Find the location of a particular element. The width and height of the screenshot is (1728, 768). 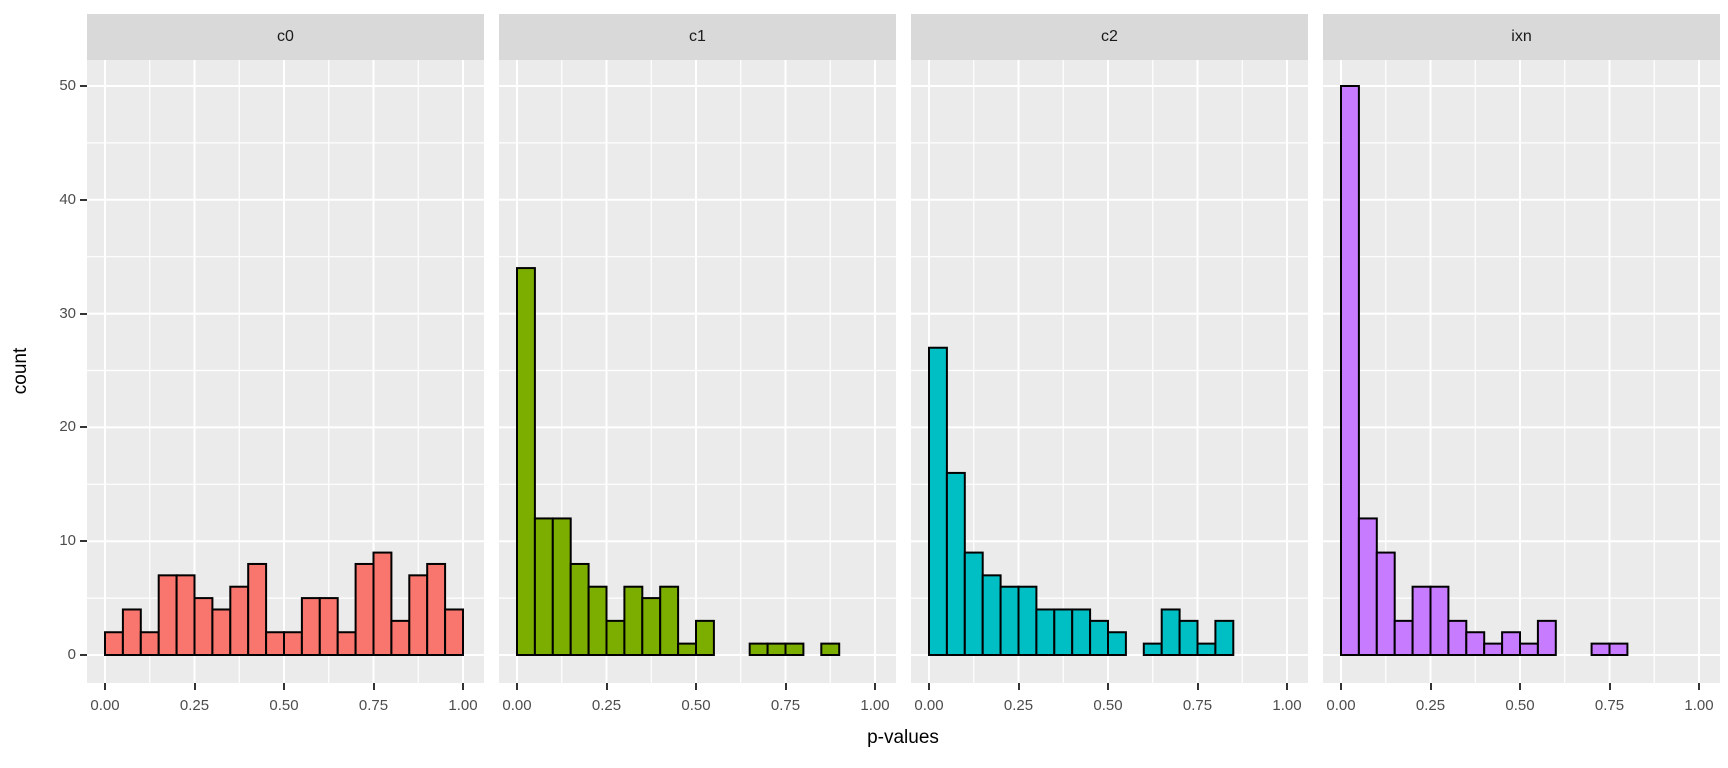

histogram-bar-c2-bin12 is located at coordinates (1152, 649).